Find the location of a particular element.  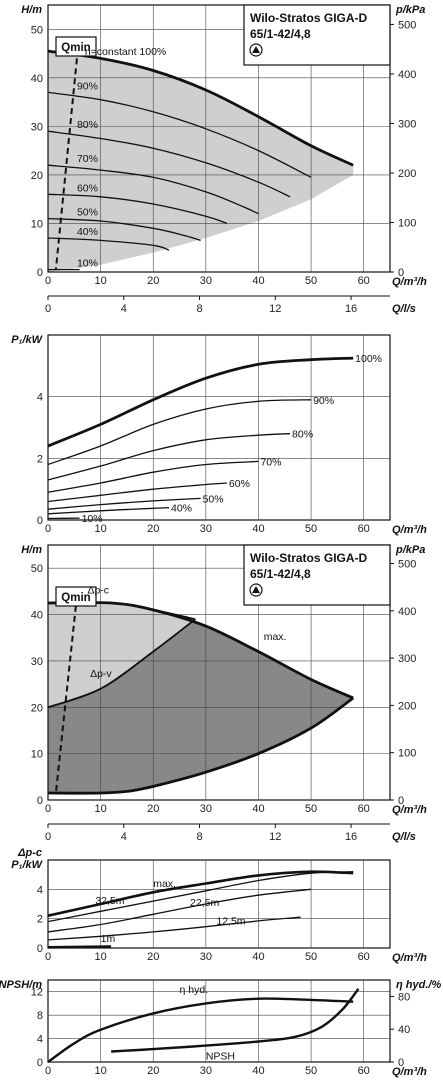

tick-label-y: 8 is located at coordinates (40, 1016).